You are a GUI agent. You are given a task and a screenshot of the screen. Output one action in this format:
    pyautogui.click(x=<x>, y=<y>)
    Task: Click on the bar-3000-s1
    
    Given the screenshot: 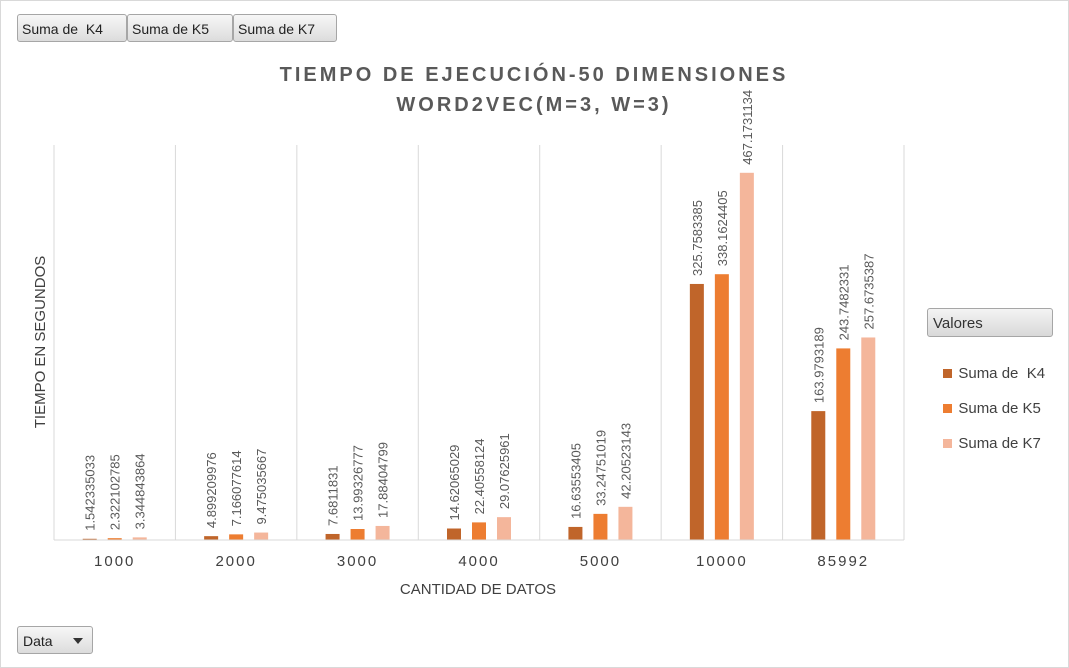 What is the action you would take?
    pyautogui.click(x=332, y=536)
    